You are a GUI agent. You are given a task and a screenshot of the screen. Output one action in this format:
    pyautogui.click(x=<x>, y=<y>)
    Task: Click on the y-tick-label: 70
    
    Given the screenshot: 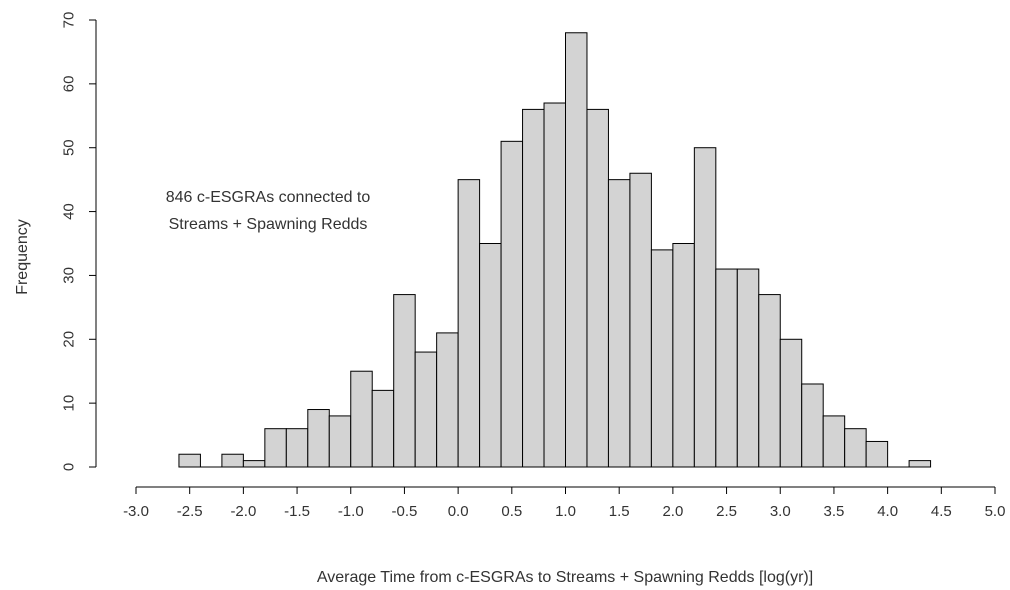 What is the action you would take?
    pyautogui.click(x=69, y=20)
    